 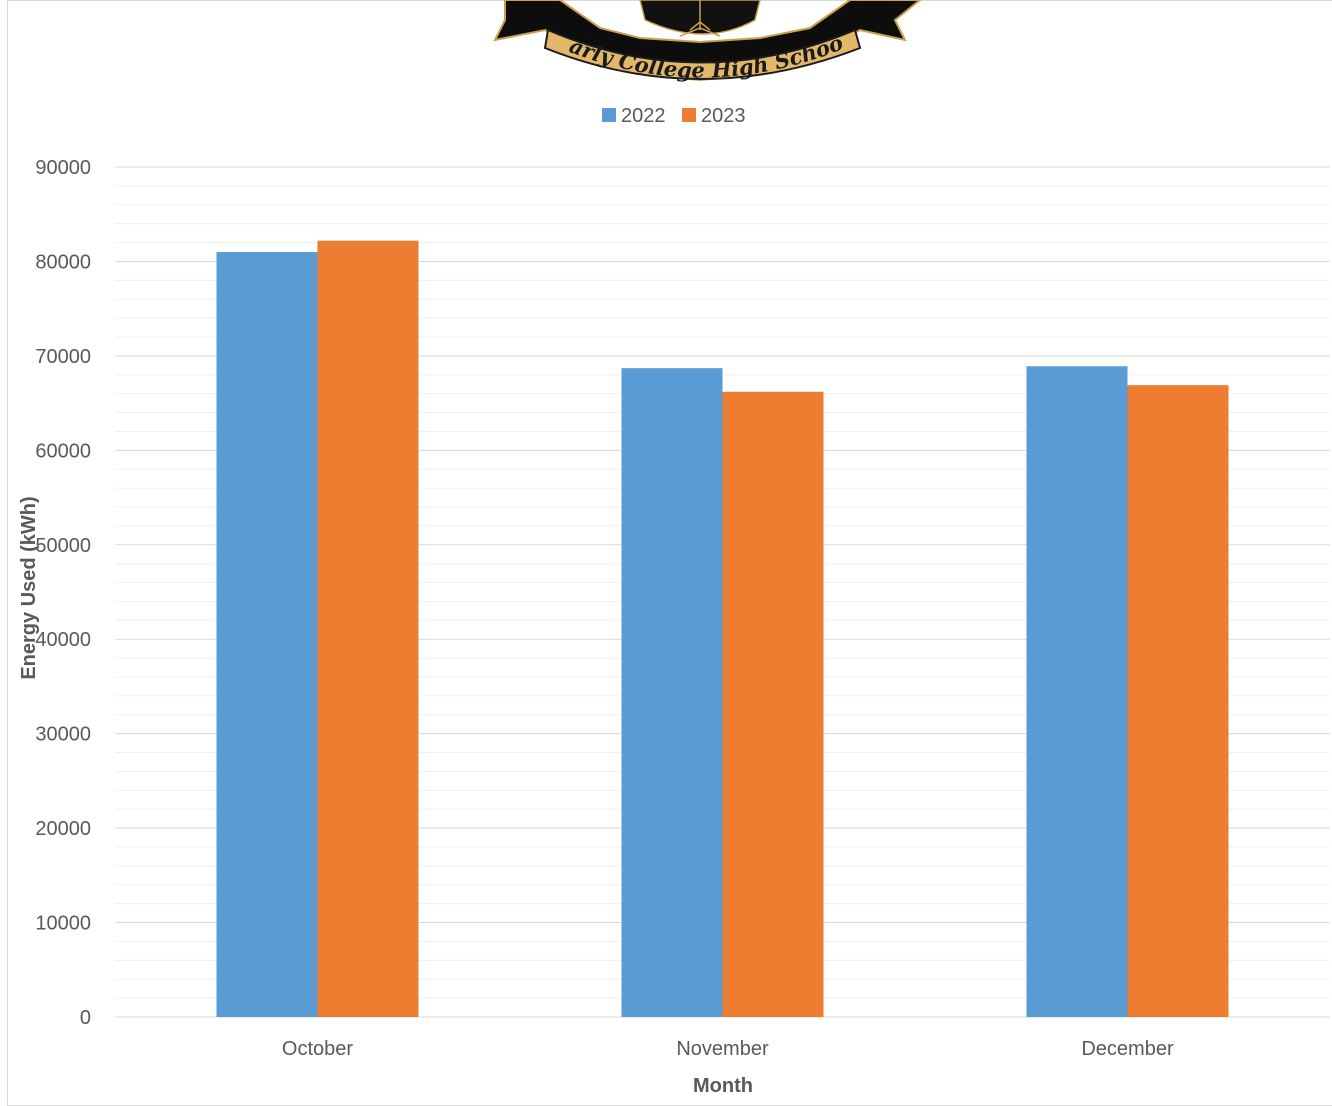 I want to click on legend-label-2022: 2022, so click(x=643, y=116).